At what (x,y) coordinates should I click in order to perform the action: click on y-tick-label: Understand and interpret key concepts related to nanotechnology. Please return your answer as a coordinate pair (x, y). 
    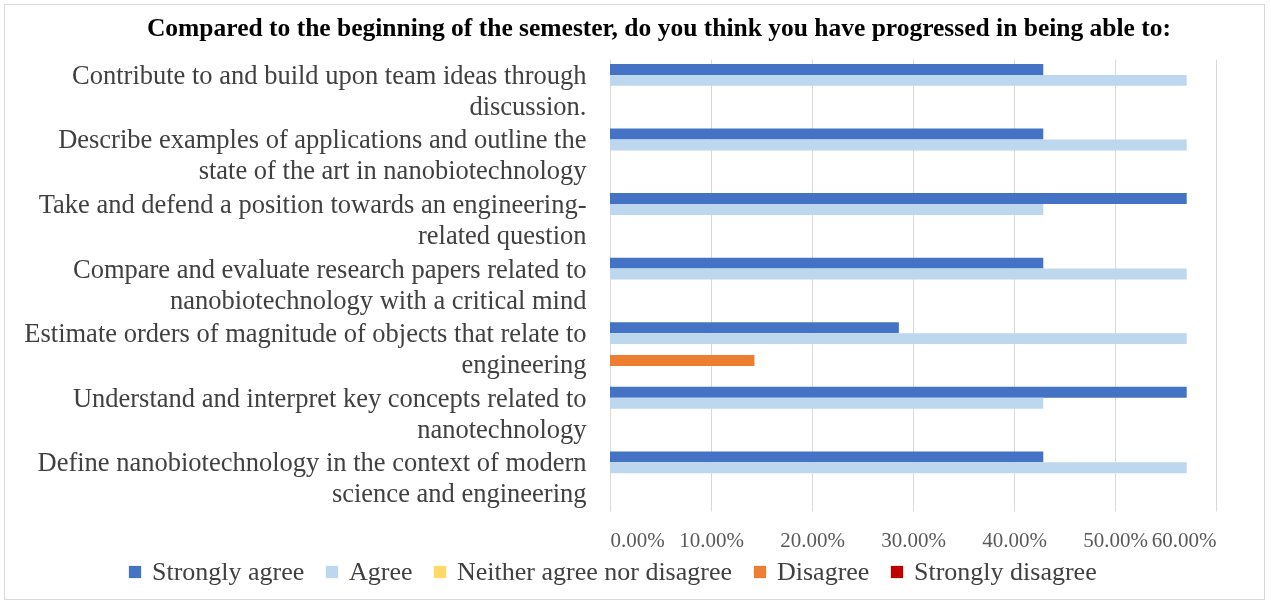
    Looking at the image, I should click on (330, 413).